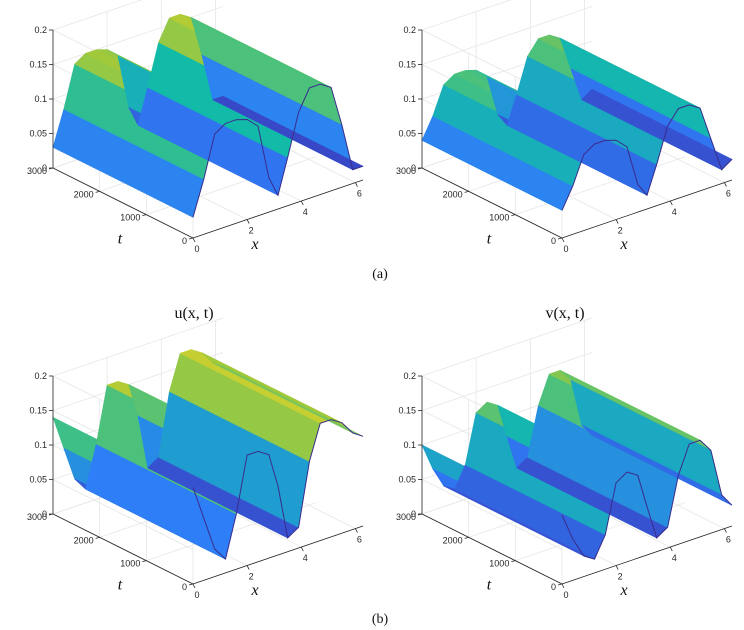 The height and width of the screenshot is (630, 744). What do you see at coordinates (380, 619) in the screenshot?
I see `caption-b: (b)` at bounding box center [380, 619].